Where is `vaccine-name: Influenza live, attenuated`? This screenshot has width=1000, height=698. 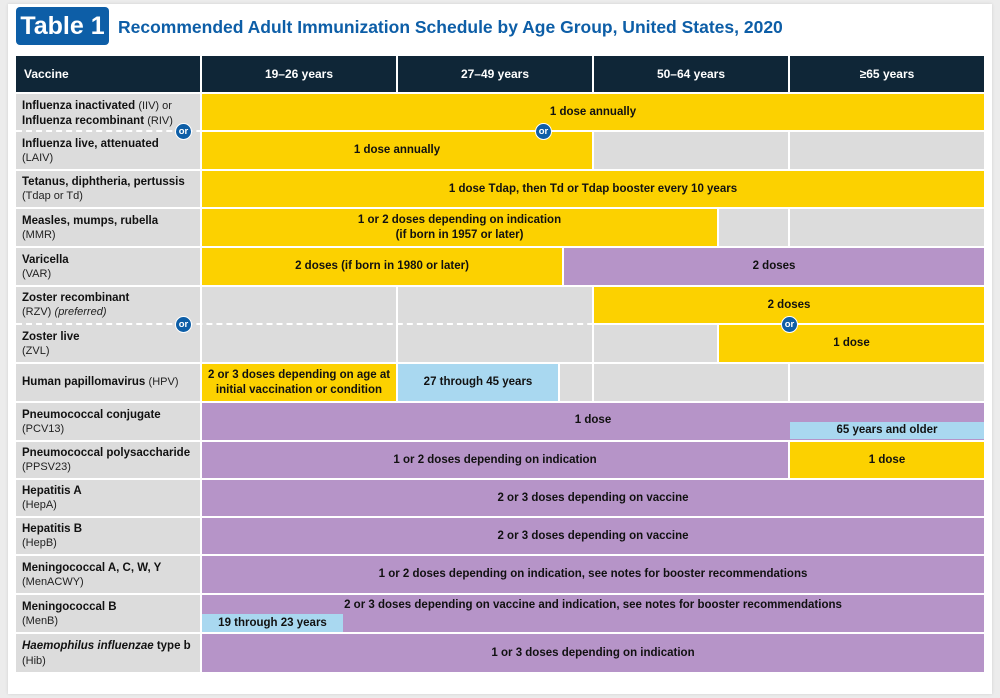
vaccine-name: Influenza live, attenuated is located at coordinates (90, 143).